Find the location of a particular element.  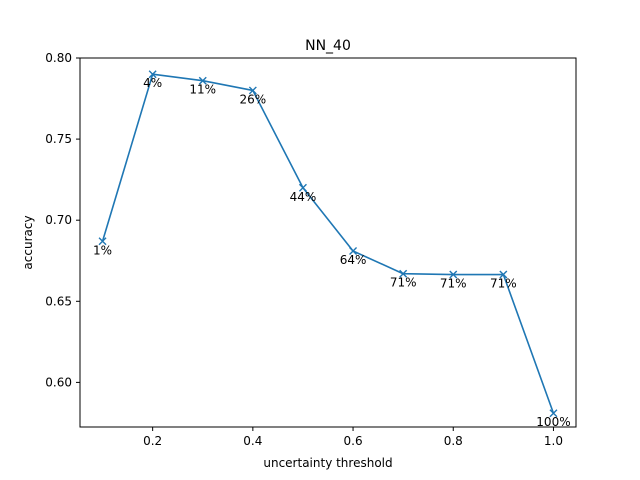

x-tick-label: 0.6 is located at coordinates (353, 441).